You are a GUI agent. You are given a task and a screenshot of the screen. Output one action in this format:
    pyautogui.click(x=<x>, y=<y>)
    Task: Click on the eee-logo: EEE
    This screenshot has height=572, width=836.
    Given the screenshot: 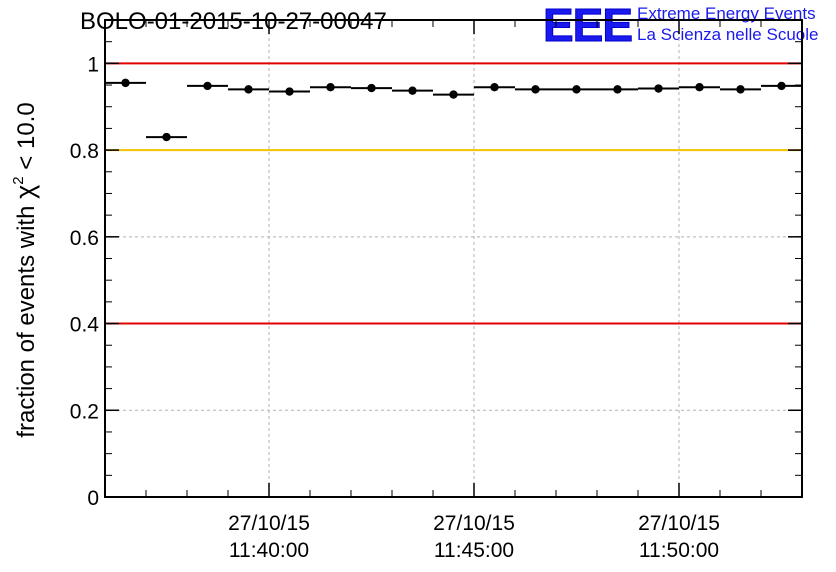 What is the action you would take?
    pyautogui.click(x=587, y=25)
    